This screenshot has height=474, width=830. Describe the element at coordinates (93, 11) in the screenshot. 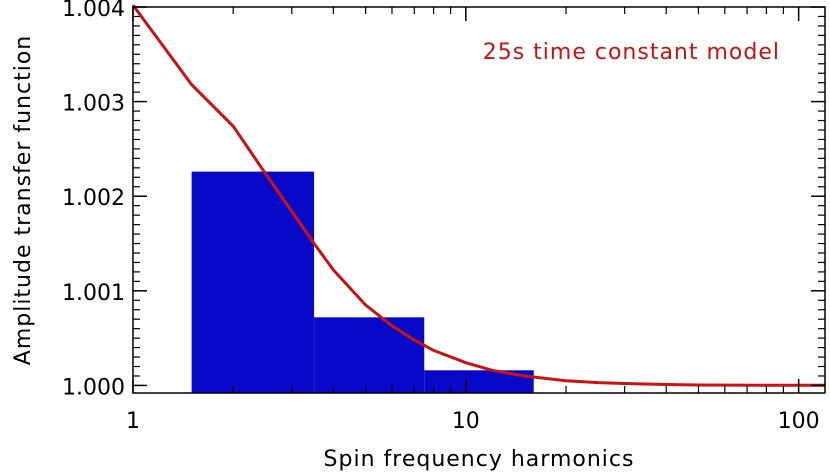

I see `y-tick-label: 1.004` at that location.